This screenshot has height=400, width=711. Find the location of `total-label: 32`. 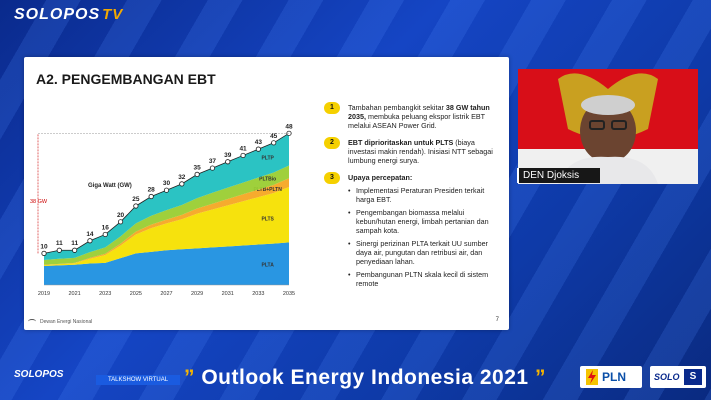

total-label: 32 is located at coordinates (182, 177).